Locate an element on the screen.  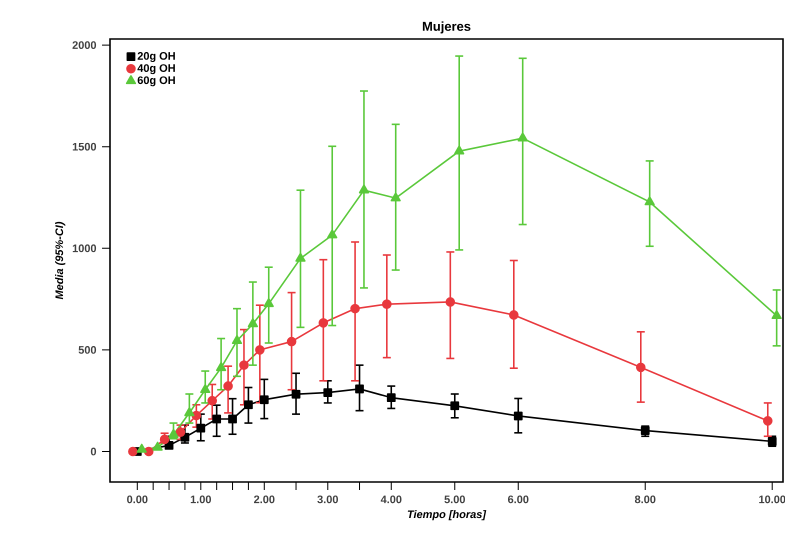
x-tick-label: 1.00 is located at coordinates (201, 499).